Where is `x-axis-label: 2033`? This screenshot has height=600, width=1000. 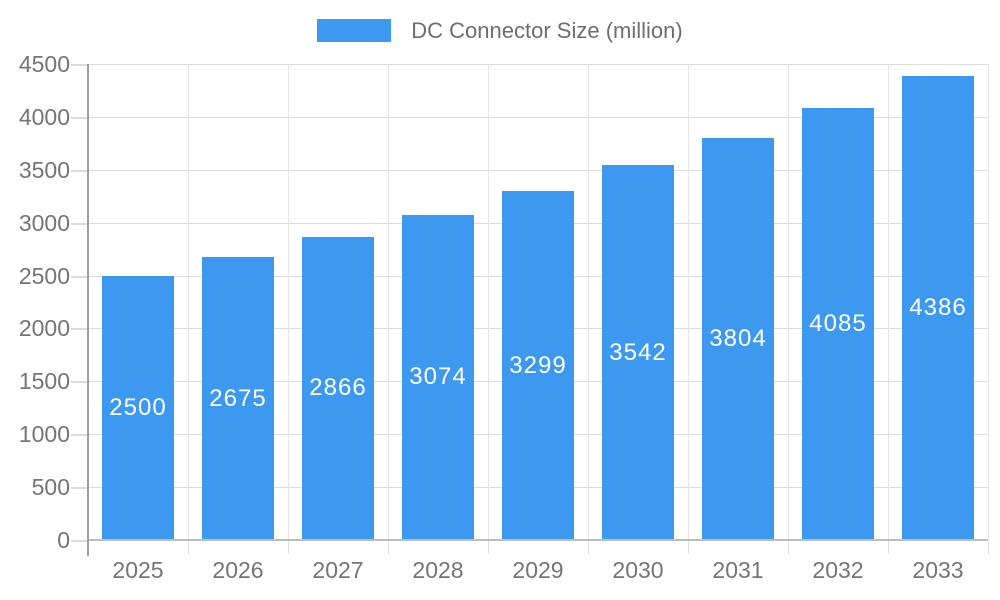 x-axis-label: 2033 is located at coordinates (938, 570).